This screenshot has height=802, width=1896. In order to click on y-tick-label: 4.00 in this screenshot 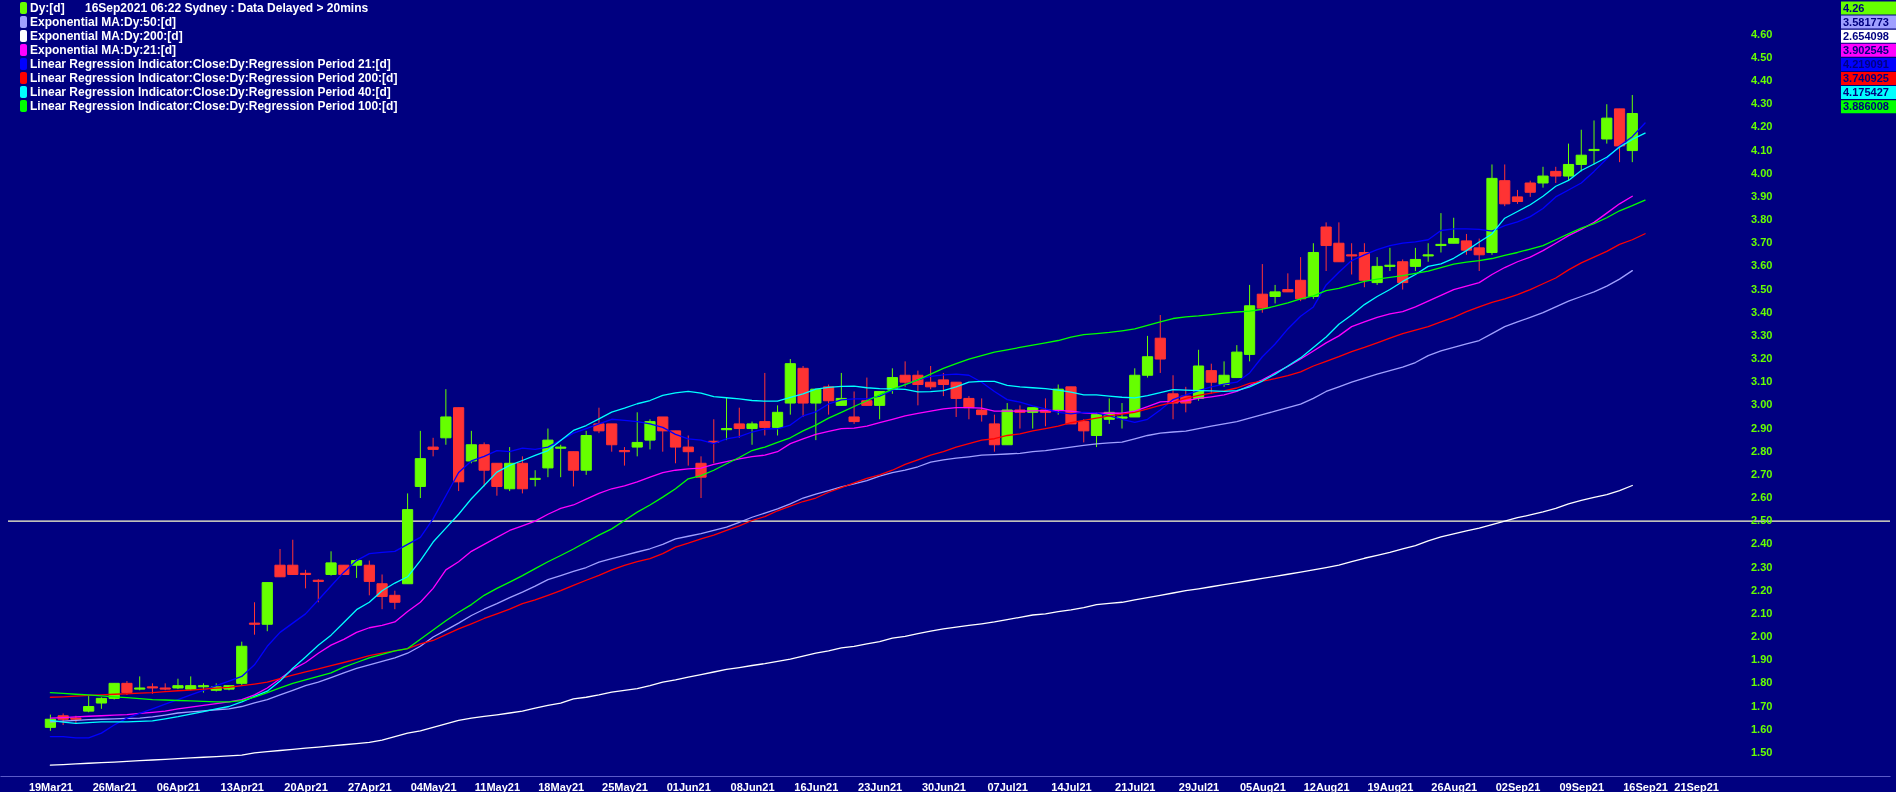, I will do `click(1762, 172)`.